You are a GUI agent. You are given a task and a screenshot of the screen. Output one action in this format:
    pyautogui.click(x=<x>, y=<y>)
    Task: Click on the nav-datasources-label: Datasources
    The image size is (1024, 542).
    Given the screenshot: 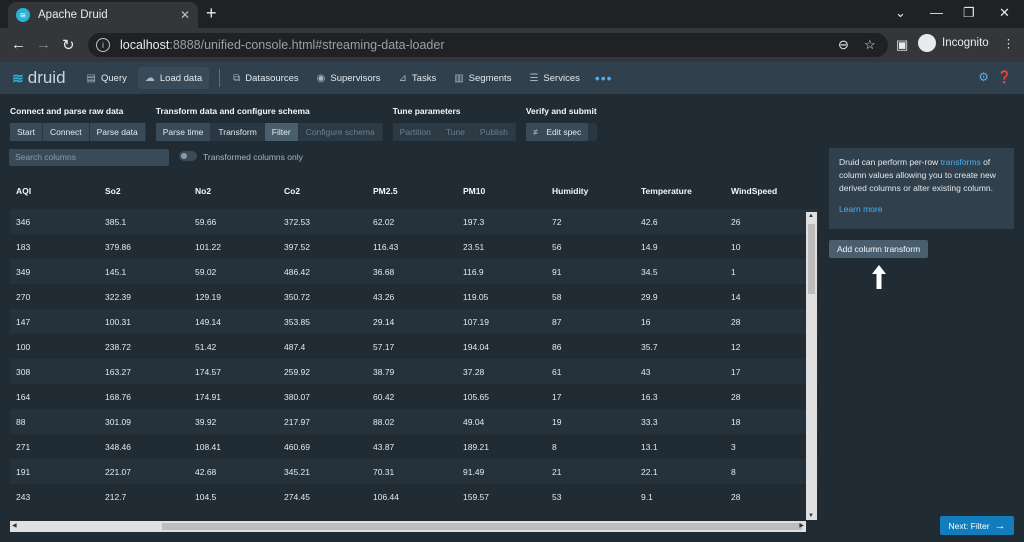 What is the action you would take?
    pyautogui.click(x=272, y=78)
    